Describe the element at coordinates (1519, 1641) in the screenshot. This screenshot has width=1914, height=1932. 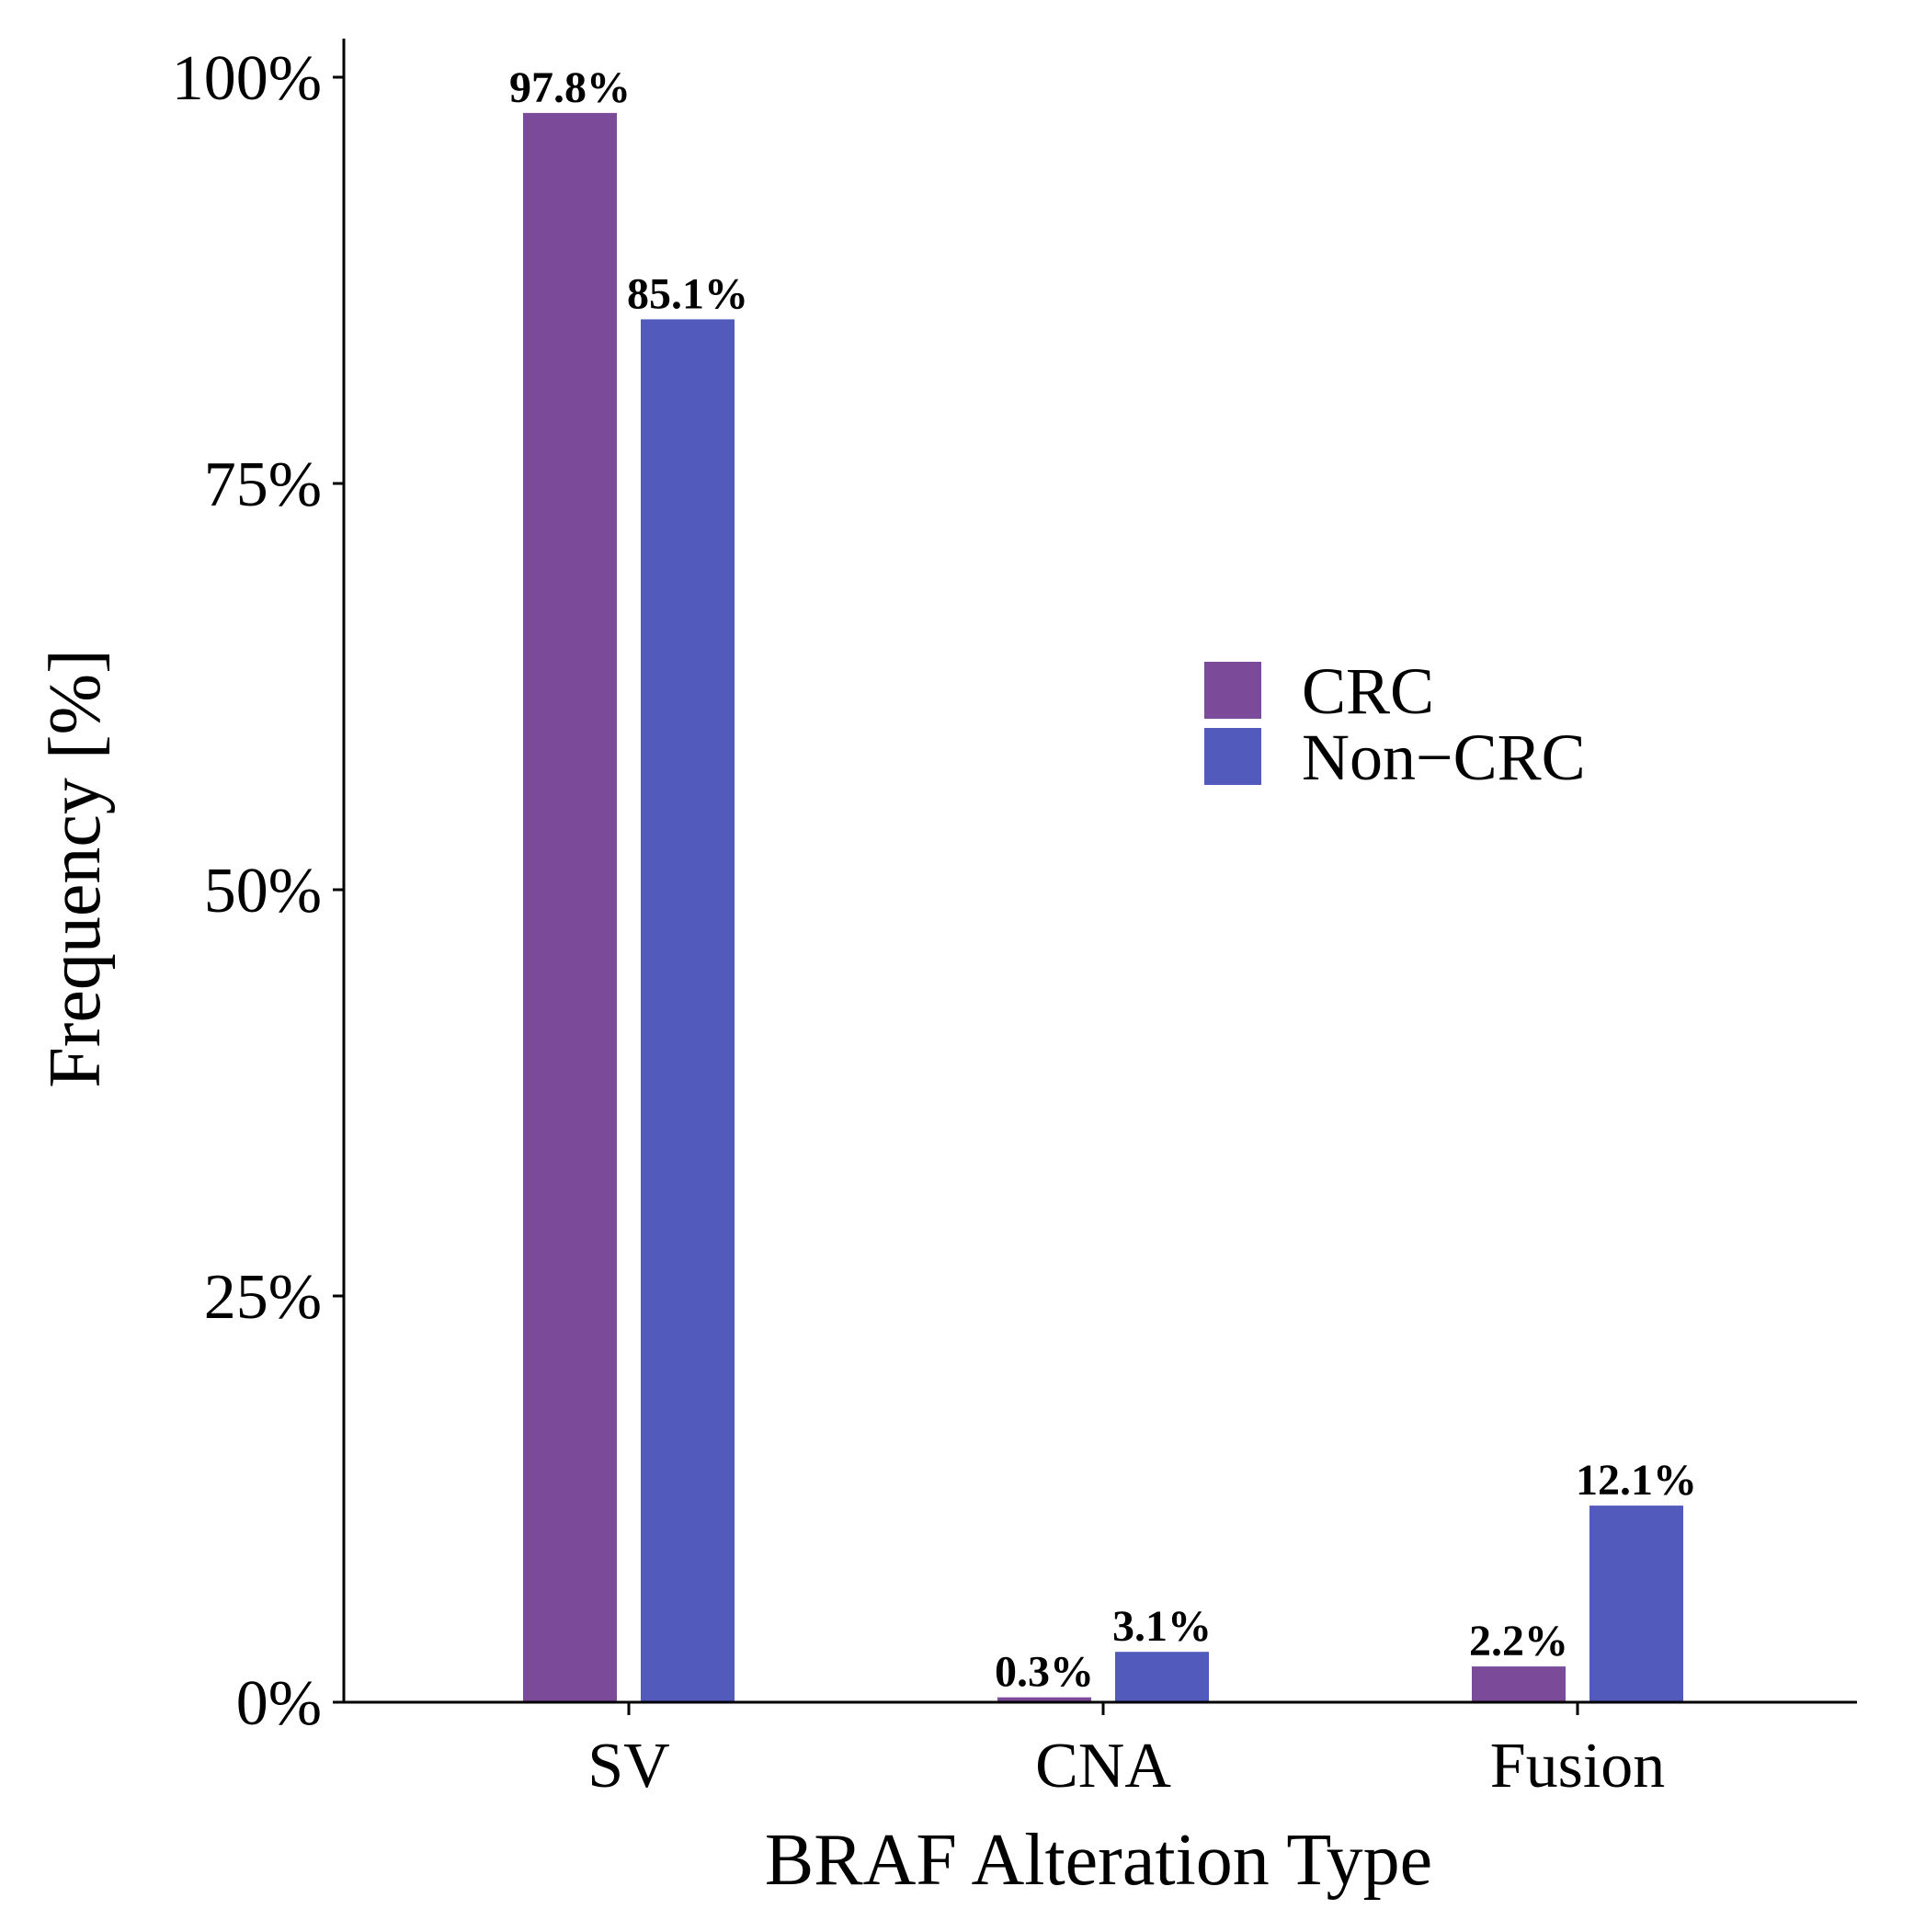
I see `data-label: 2.2%` at that location.